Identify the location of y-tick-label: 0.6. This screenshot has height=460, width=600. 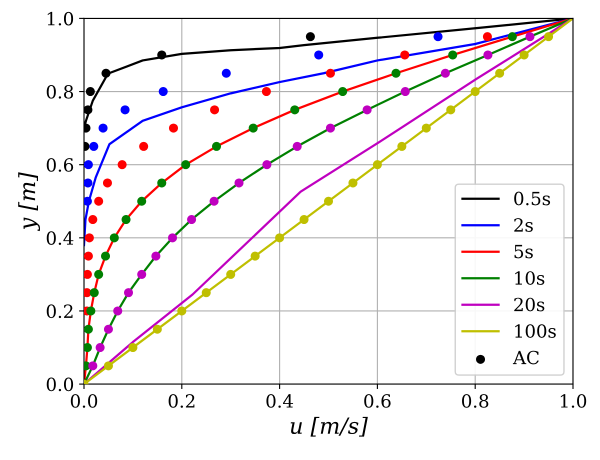
(60, 165).